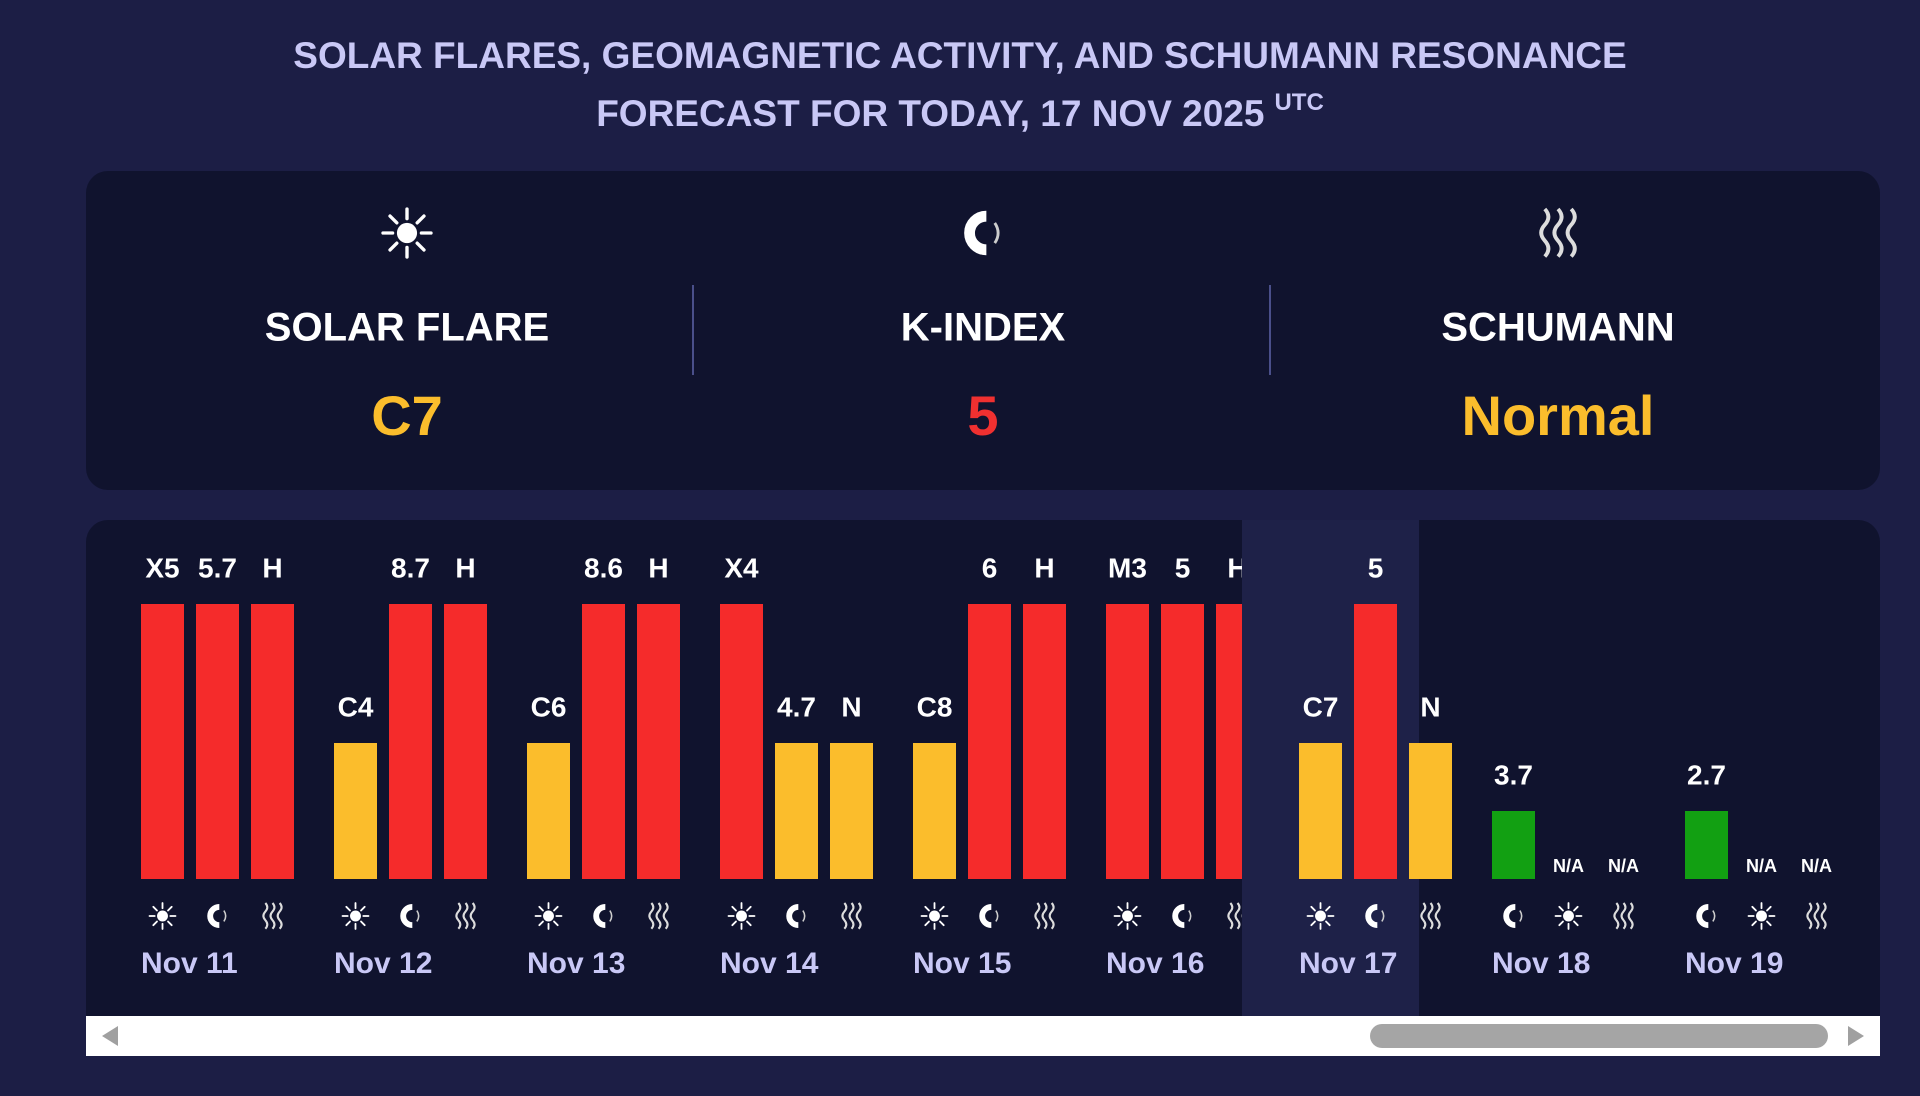  Describe the element at coordinates (189, 963) in the screenshot. I see `date-label: Nov 11` at that location.